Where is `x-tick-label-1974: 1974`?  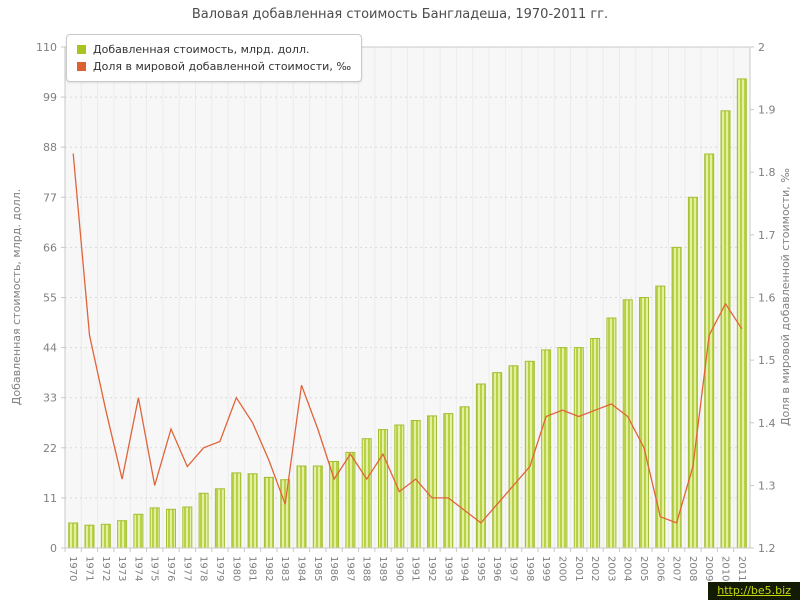
x-tick-label-1974: 1974 is located at coordinates (137, 568).